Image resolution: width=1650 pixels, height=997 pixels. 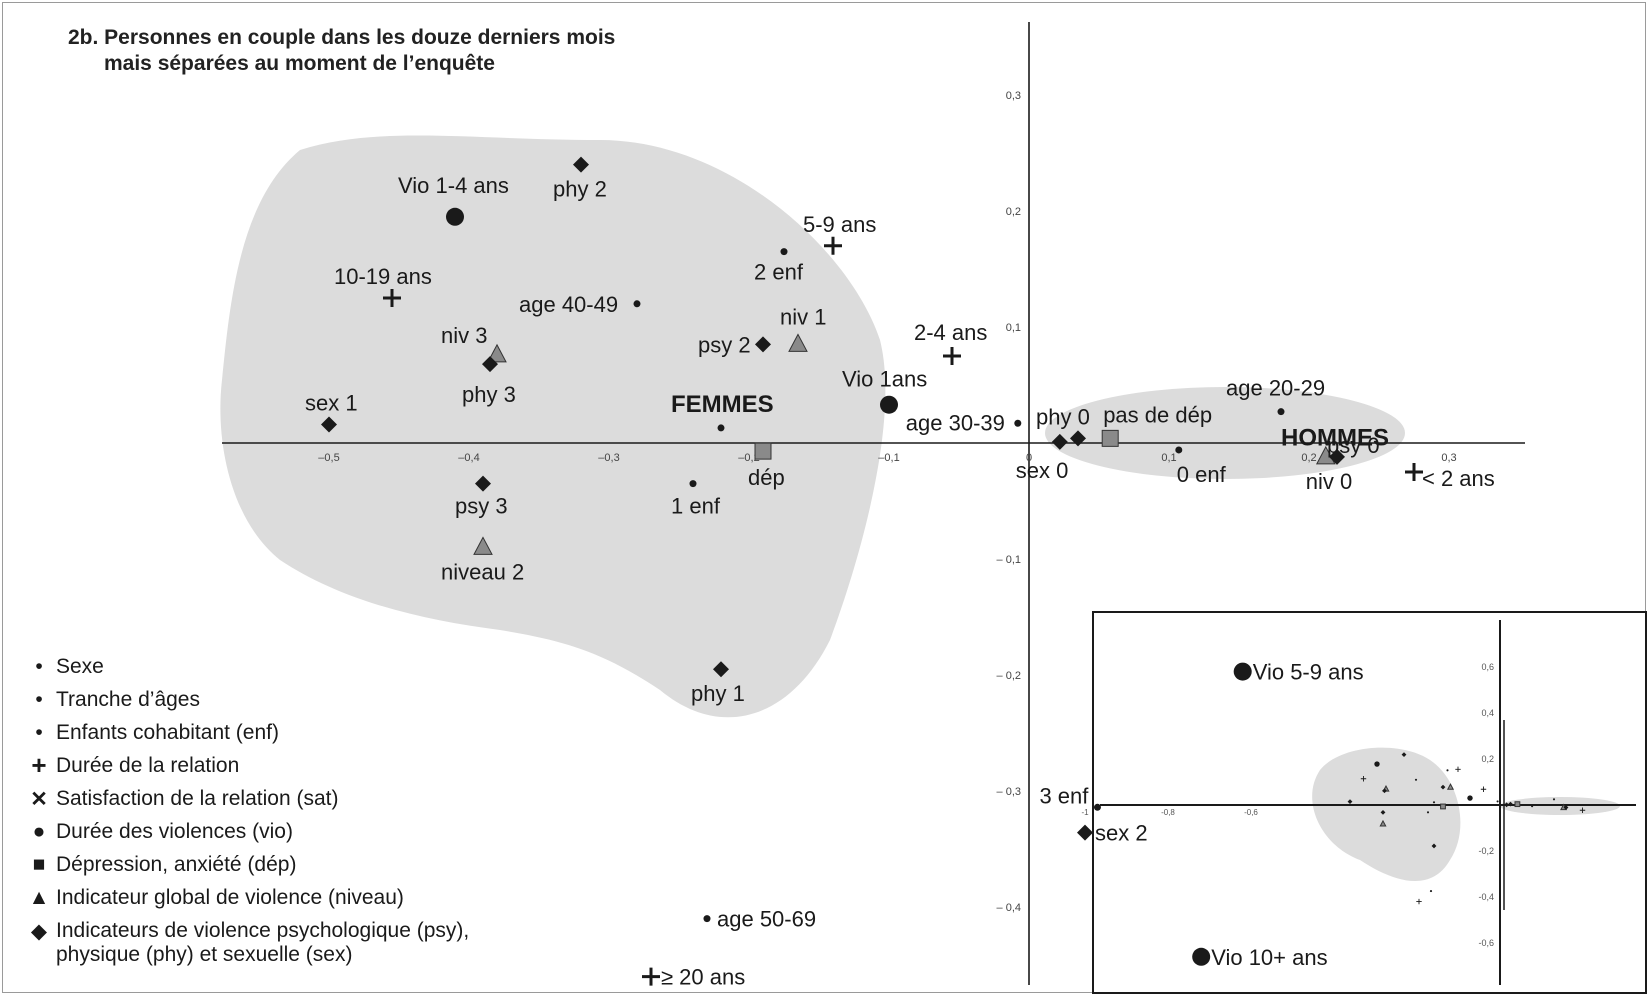 I want to click on point-label: 1 enf, so click(x=696, y=506).